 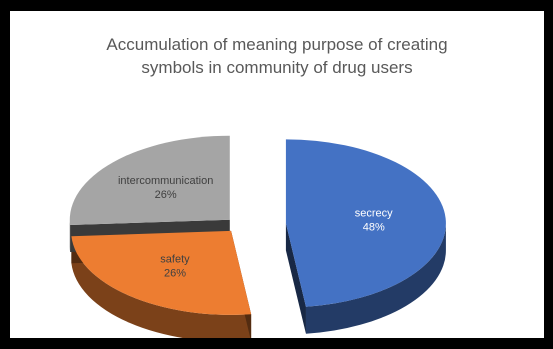 I want to click on slice-secrecy, so click(x=365, y=223).